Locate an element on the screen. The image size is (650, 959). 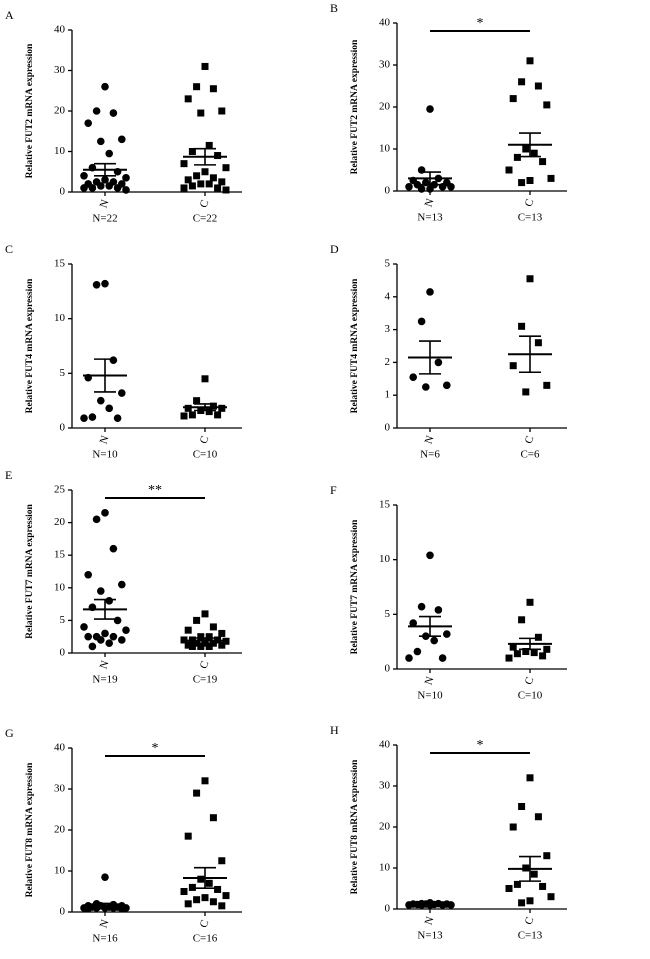
y-axis-label: Relative FUT8 mRNA expression is located at coordinates (355, 826).